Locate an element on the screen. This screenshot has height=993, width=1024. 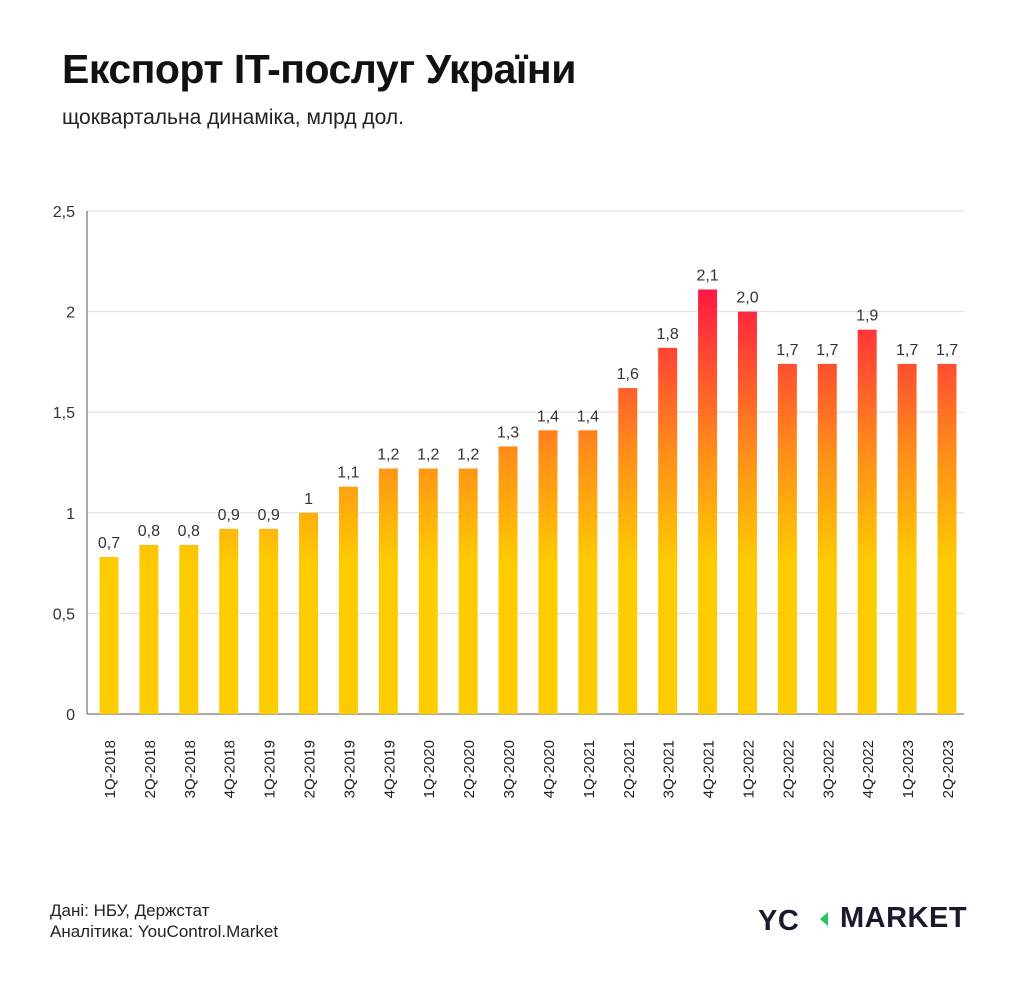
yc-mark-svg: YC is located at coordinates (793, 919).